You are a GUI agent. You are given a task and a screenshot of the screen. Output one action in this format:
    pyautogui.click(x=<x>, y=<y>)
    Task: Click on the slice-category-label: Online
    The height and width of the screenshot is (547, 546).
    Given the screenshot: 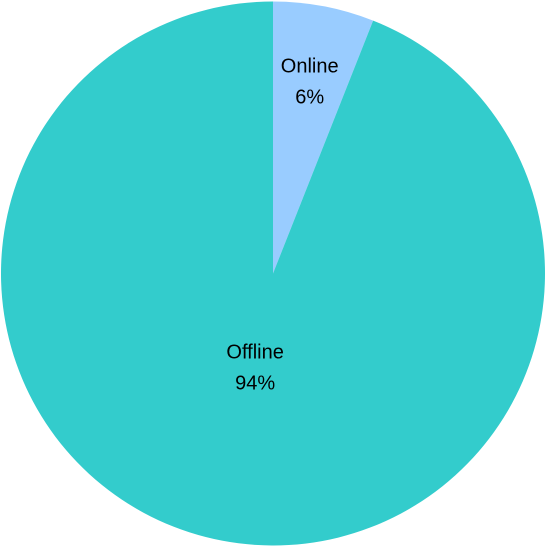 What is the action you would take?
    pyautogui.click(x=310, y=67)
    